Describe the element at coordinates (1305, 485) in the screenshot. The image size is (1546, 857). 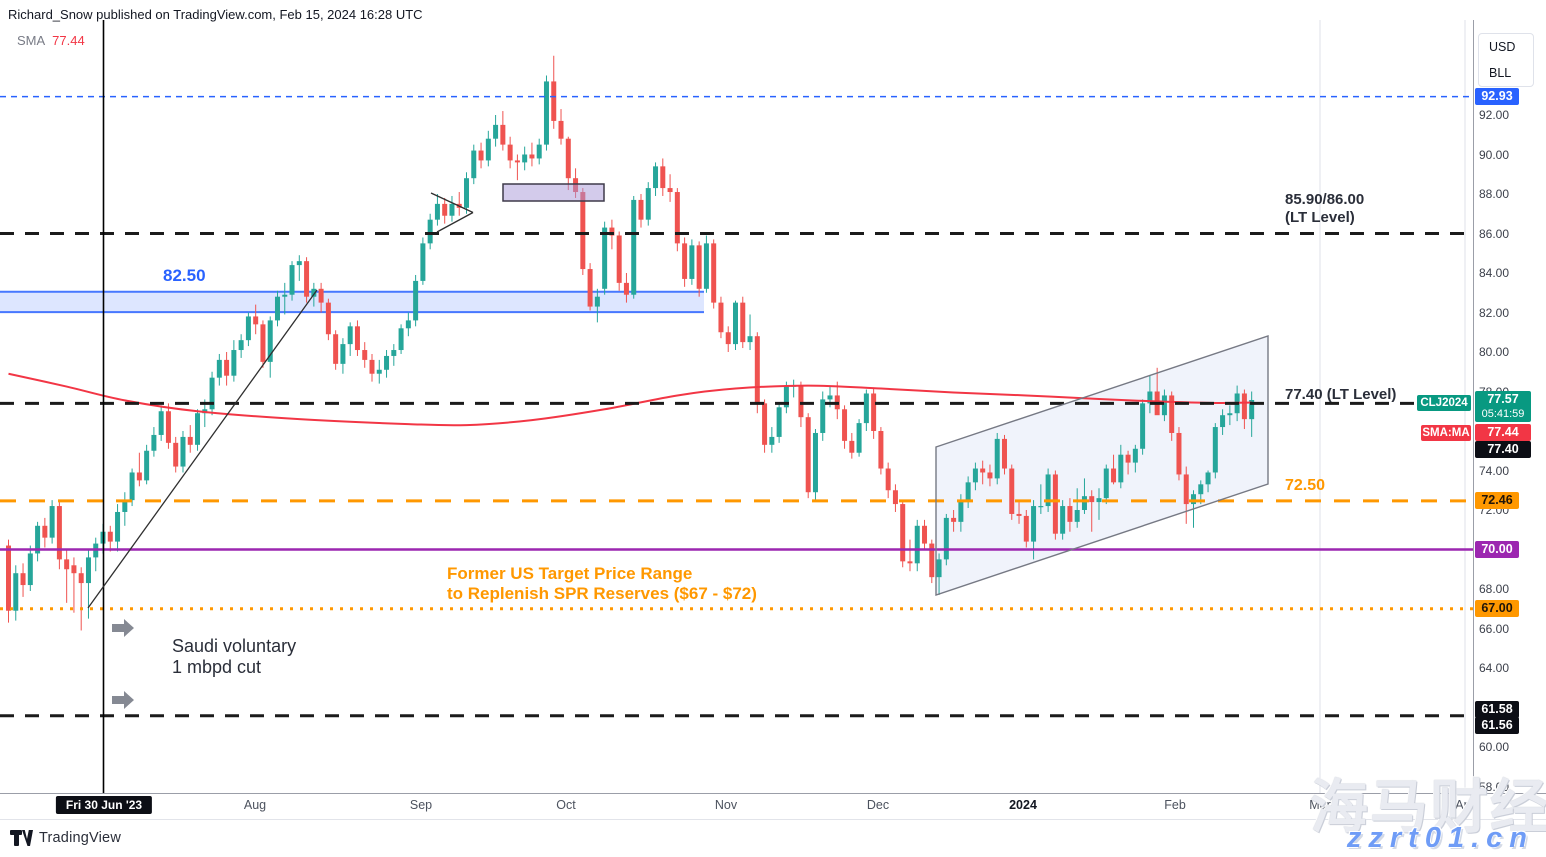
I see `annotation-72-50: 72.50` at that location.